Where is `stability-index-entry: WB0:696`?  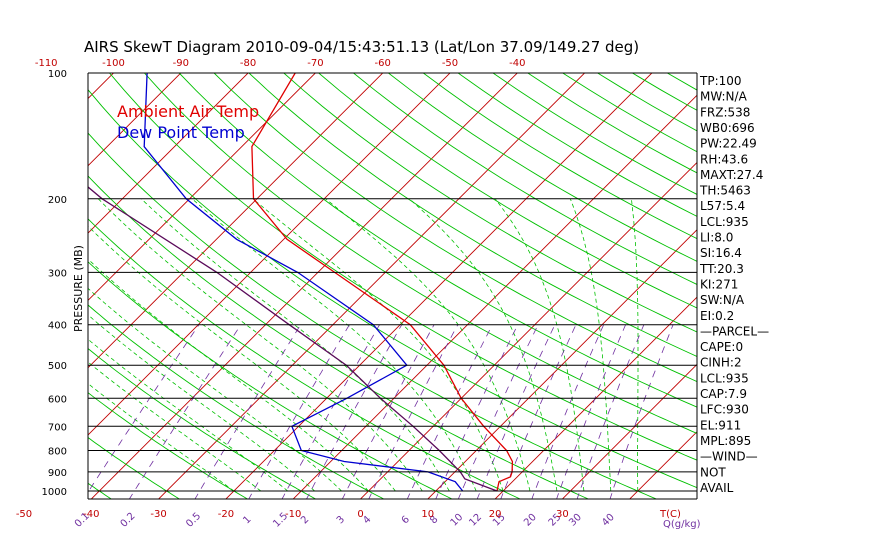
stability-index-entry: WB0:696 is located at coordinates (727, 128).